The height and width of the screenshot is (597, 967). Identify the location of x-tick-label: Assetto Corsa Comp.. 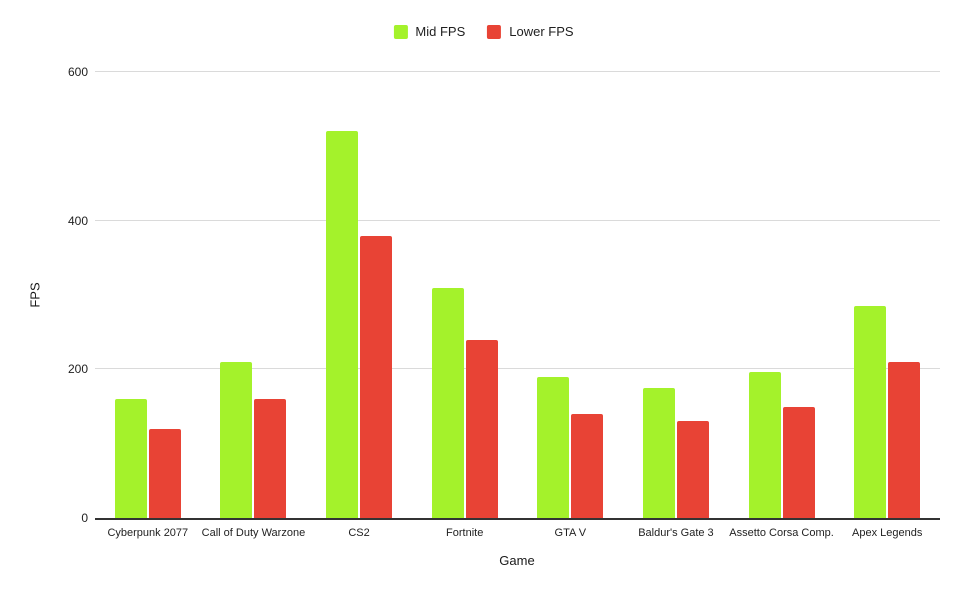
(781, 533).